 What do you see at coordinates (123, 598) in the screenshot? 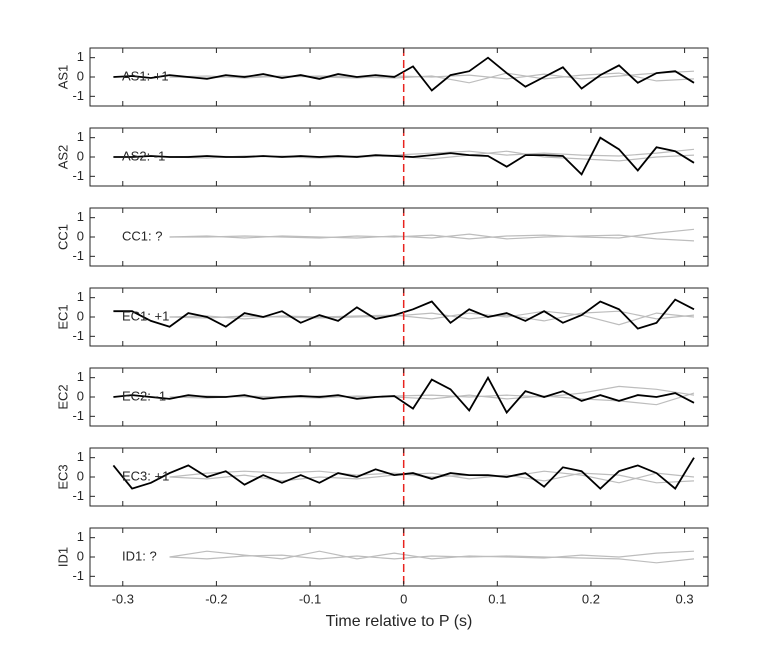
I see `x-tick-label: -0.3` at bounding box center [123, 598].